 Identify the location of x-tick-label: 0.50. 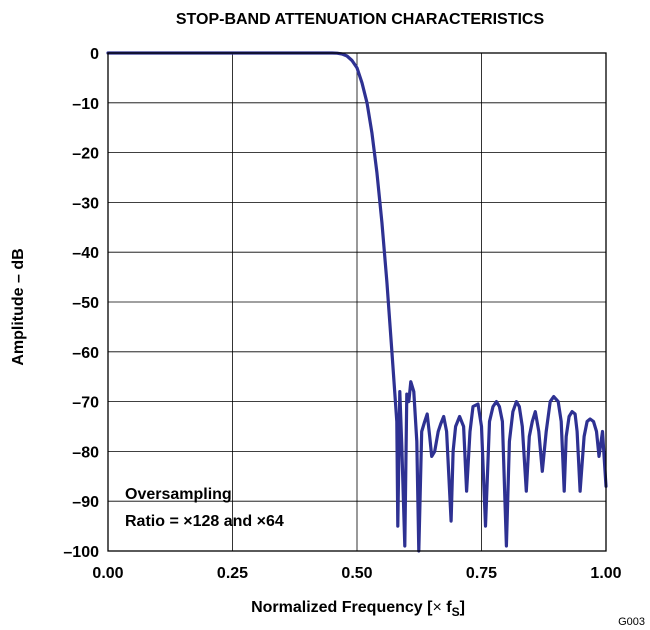
(356, 573).